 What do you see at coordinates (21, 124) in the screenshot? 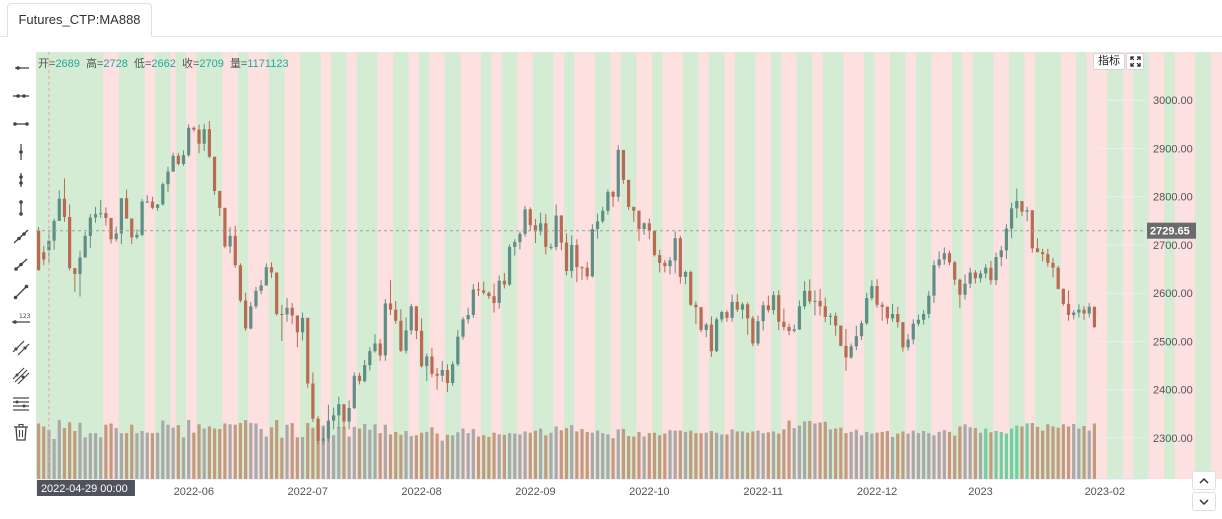
I see `horizontal-line-icon` at bounding box center [21, 124].